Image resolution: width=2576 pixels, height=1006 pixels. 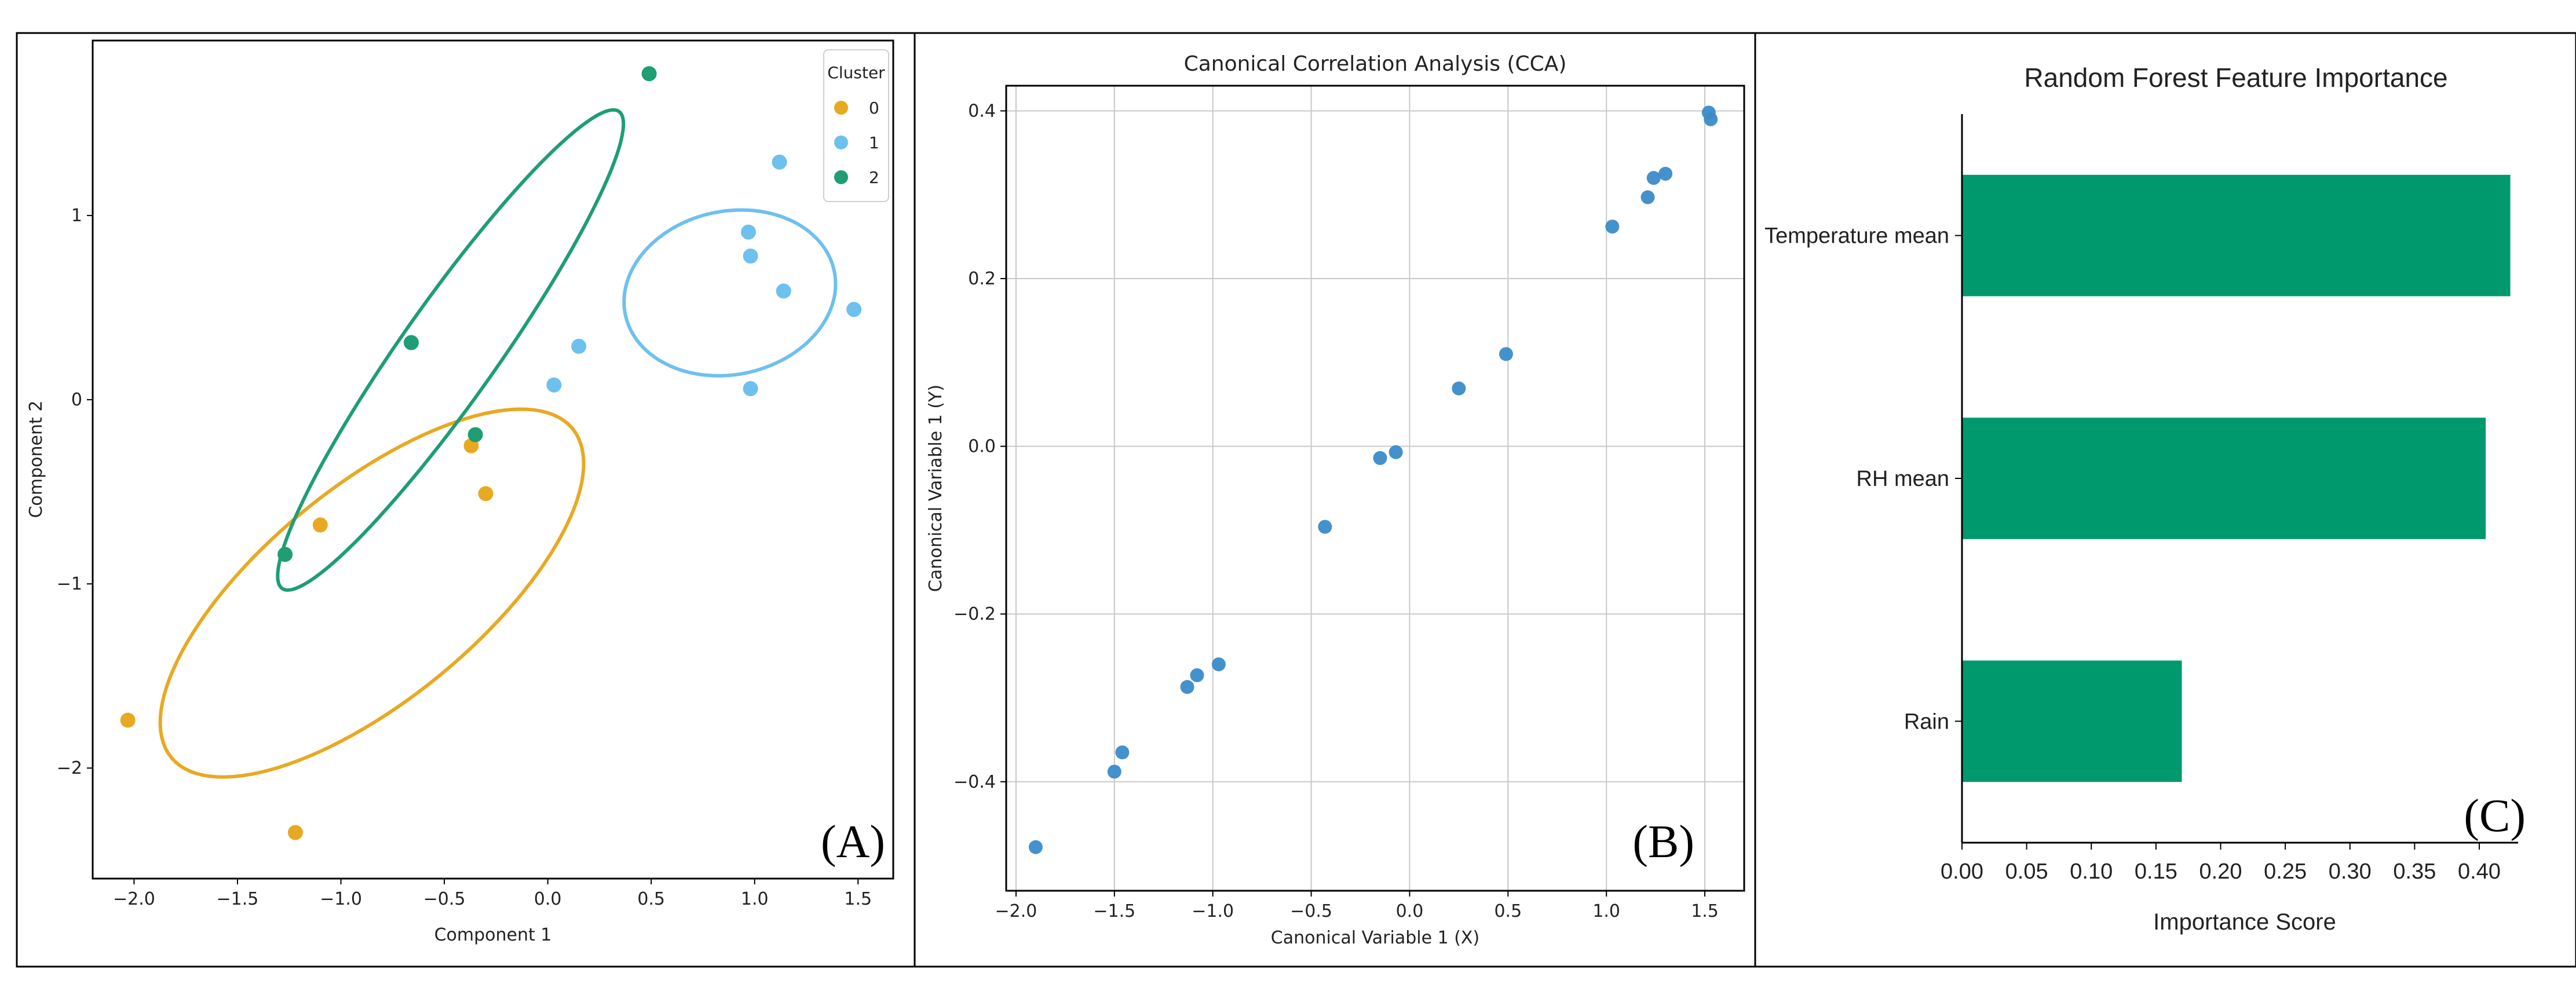 What do you see at coordinates (372, 593) in the screenshot?
I see `cluster-0-ellipse` at bounding box center [372, 593].